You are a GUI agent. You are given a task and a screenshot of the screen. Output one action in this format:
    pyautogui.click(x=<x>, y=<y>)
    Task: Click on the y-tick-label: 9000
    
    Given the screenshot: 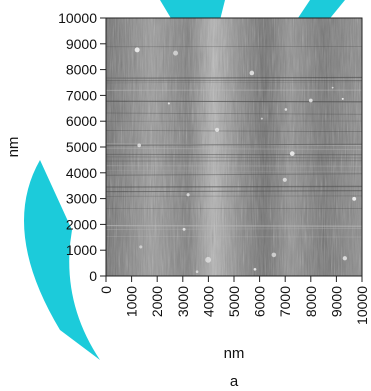 What is the action you would take?
    pyautogui.click(x=81, y=44)
    